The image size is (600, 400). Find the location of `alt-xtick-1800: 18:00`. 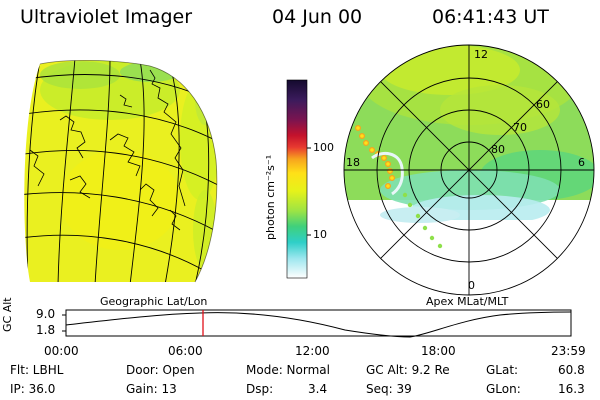

alt-xtick-1800: 18:00 is located at coordinates (438, 351).